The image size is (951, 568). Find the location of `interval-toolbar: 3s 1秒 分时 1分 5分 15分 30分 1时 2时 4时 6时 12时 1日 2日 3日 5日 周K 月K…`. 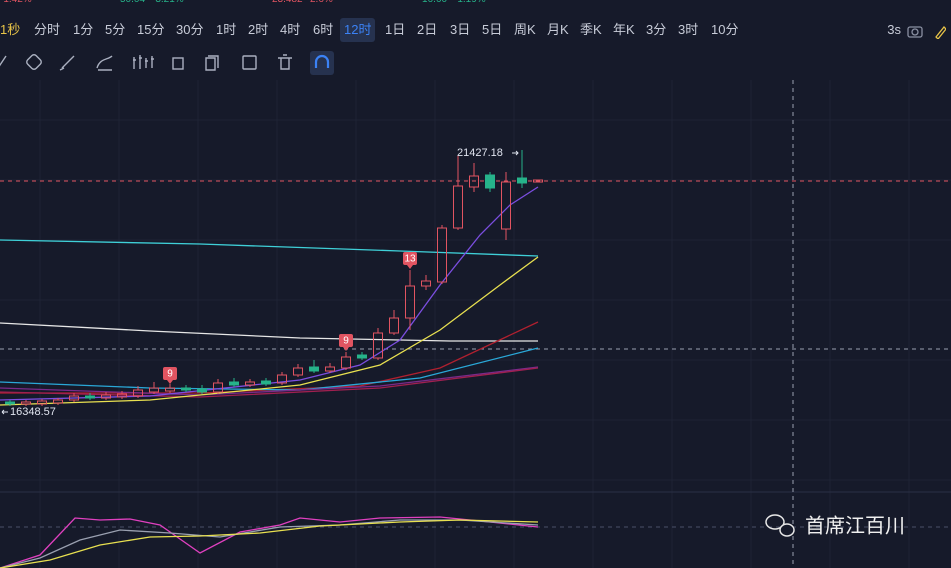

interval-toolbar: 3s 1秒 分时 1分 5分 15分 30分 1时 2时 4时 6时 12时 1日 2日 3日 5日 周K 月K… is located at coordinates (475, 30).